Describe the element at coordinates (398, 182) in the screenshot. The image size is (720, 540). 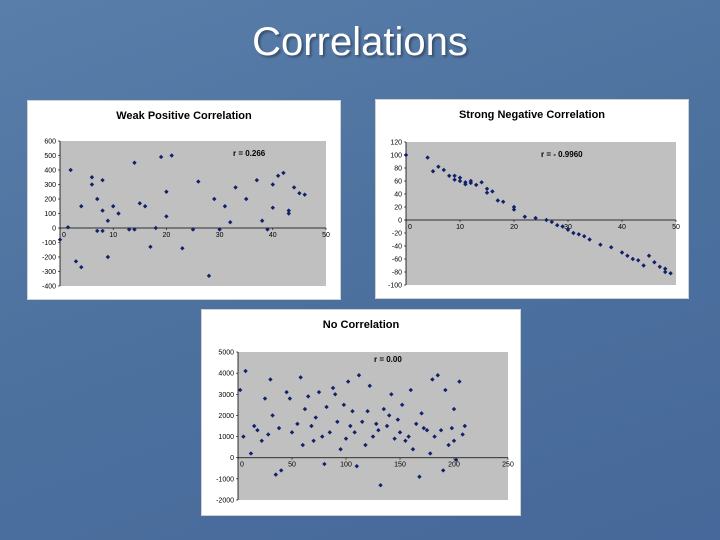
I see `y-tick-label: 60` at that location.